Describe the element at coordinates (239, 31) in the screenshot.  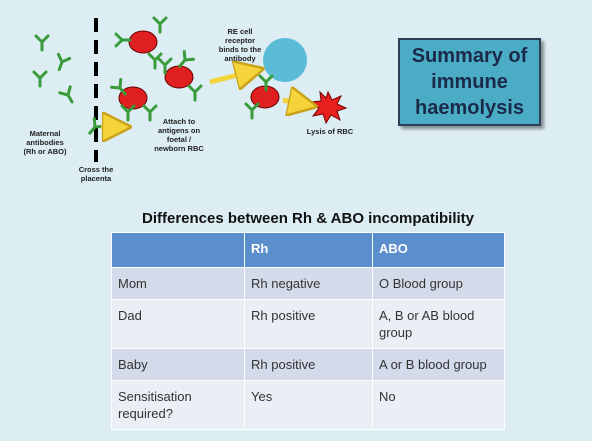
I see `diagram-label: RE cell` at that location.